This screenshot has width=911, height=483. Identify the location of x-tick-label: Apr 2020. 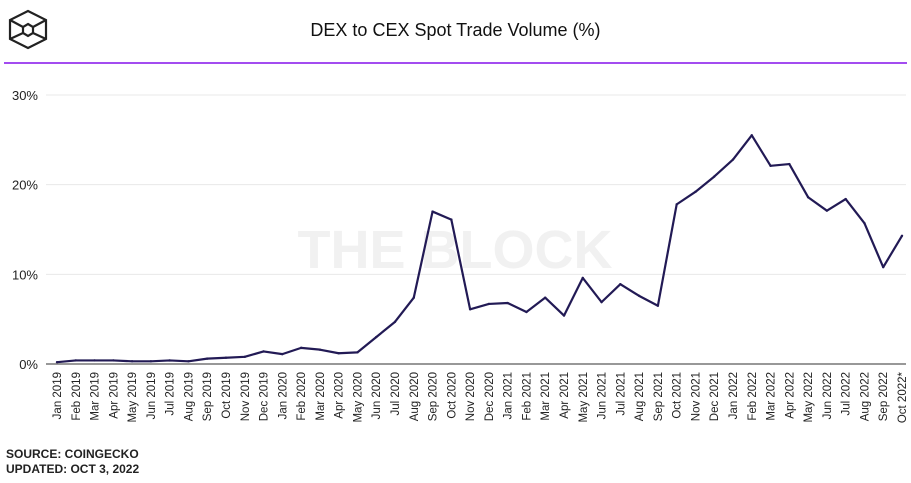
(340, 395).